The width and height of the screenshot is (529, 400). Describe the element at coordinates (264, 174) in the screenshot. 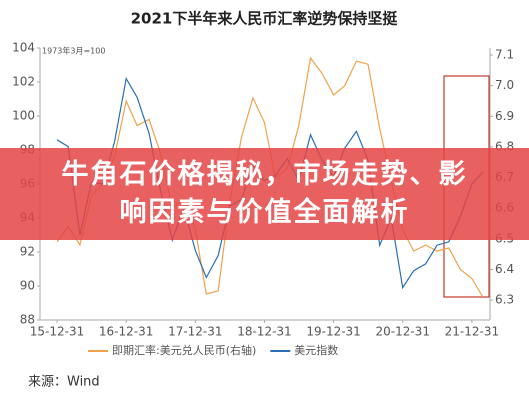

I see `banner-line: 牛角石价格揭秘，市场走势、影` at that location.